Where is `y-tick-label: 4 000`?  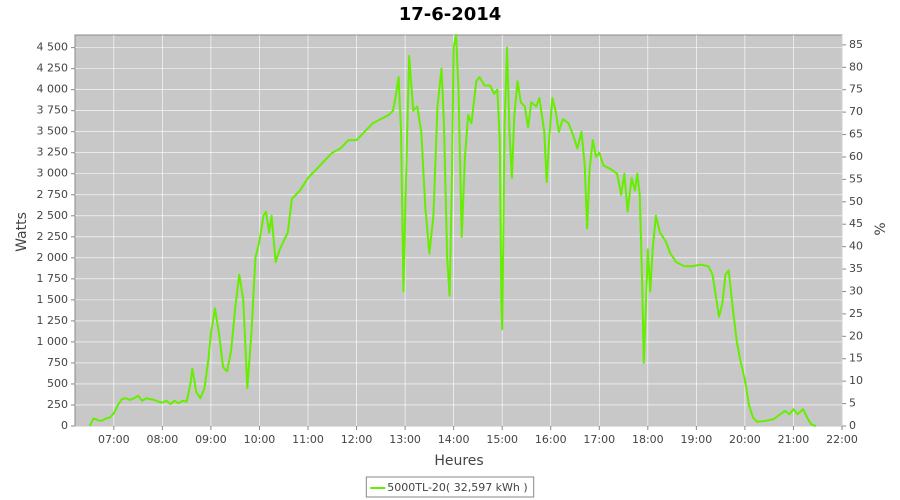 y-tick-label: 4 000 is located at coordinates (53, 89).